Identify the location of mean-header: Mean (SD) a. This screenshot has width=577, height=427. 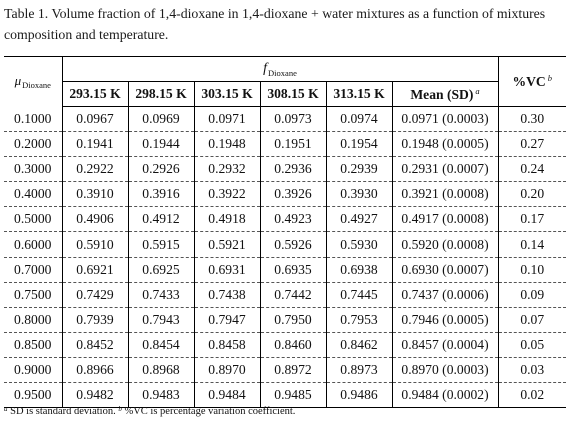
(444, 94).